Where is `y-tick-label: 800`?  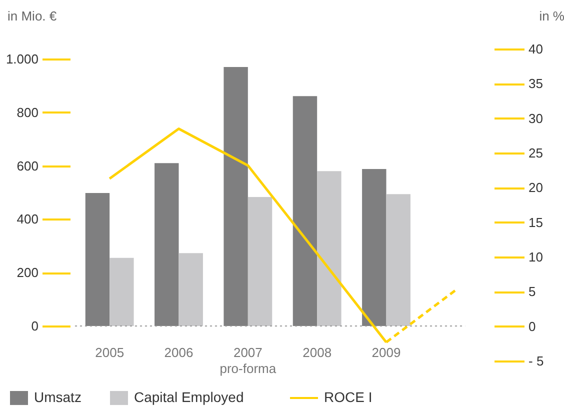
y-tick-label: 800 is located at coordinates (27, 112).